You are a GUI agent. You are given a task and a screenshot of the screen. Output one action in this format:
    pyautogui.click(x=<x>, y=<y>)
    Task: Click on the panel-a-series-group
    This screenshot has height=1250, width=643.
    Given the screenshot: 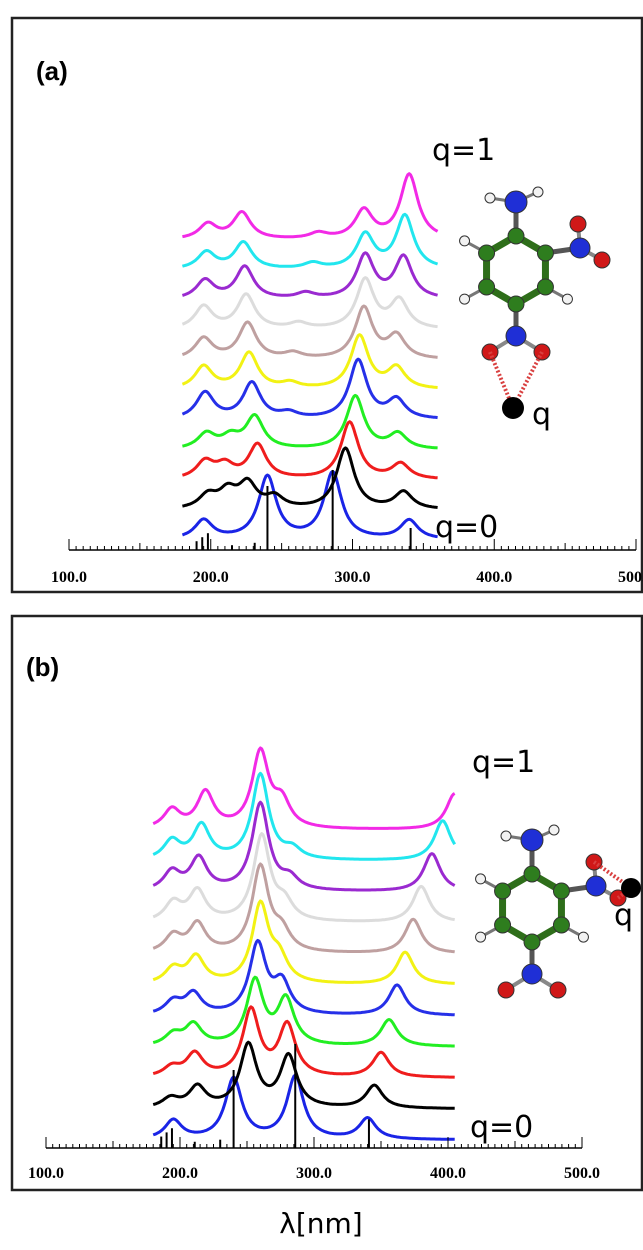 What is the action you would take?
    pyautogui.click(x=310, y=355)
    